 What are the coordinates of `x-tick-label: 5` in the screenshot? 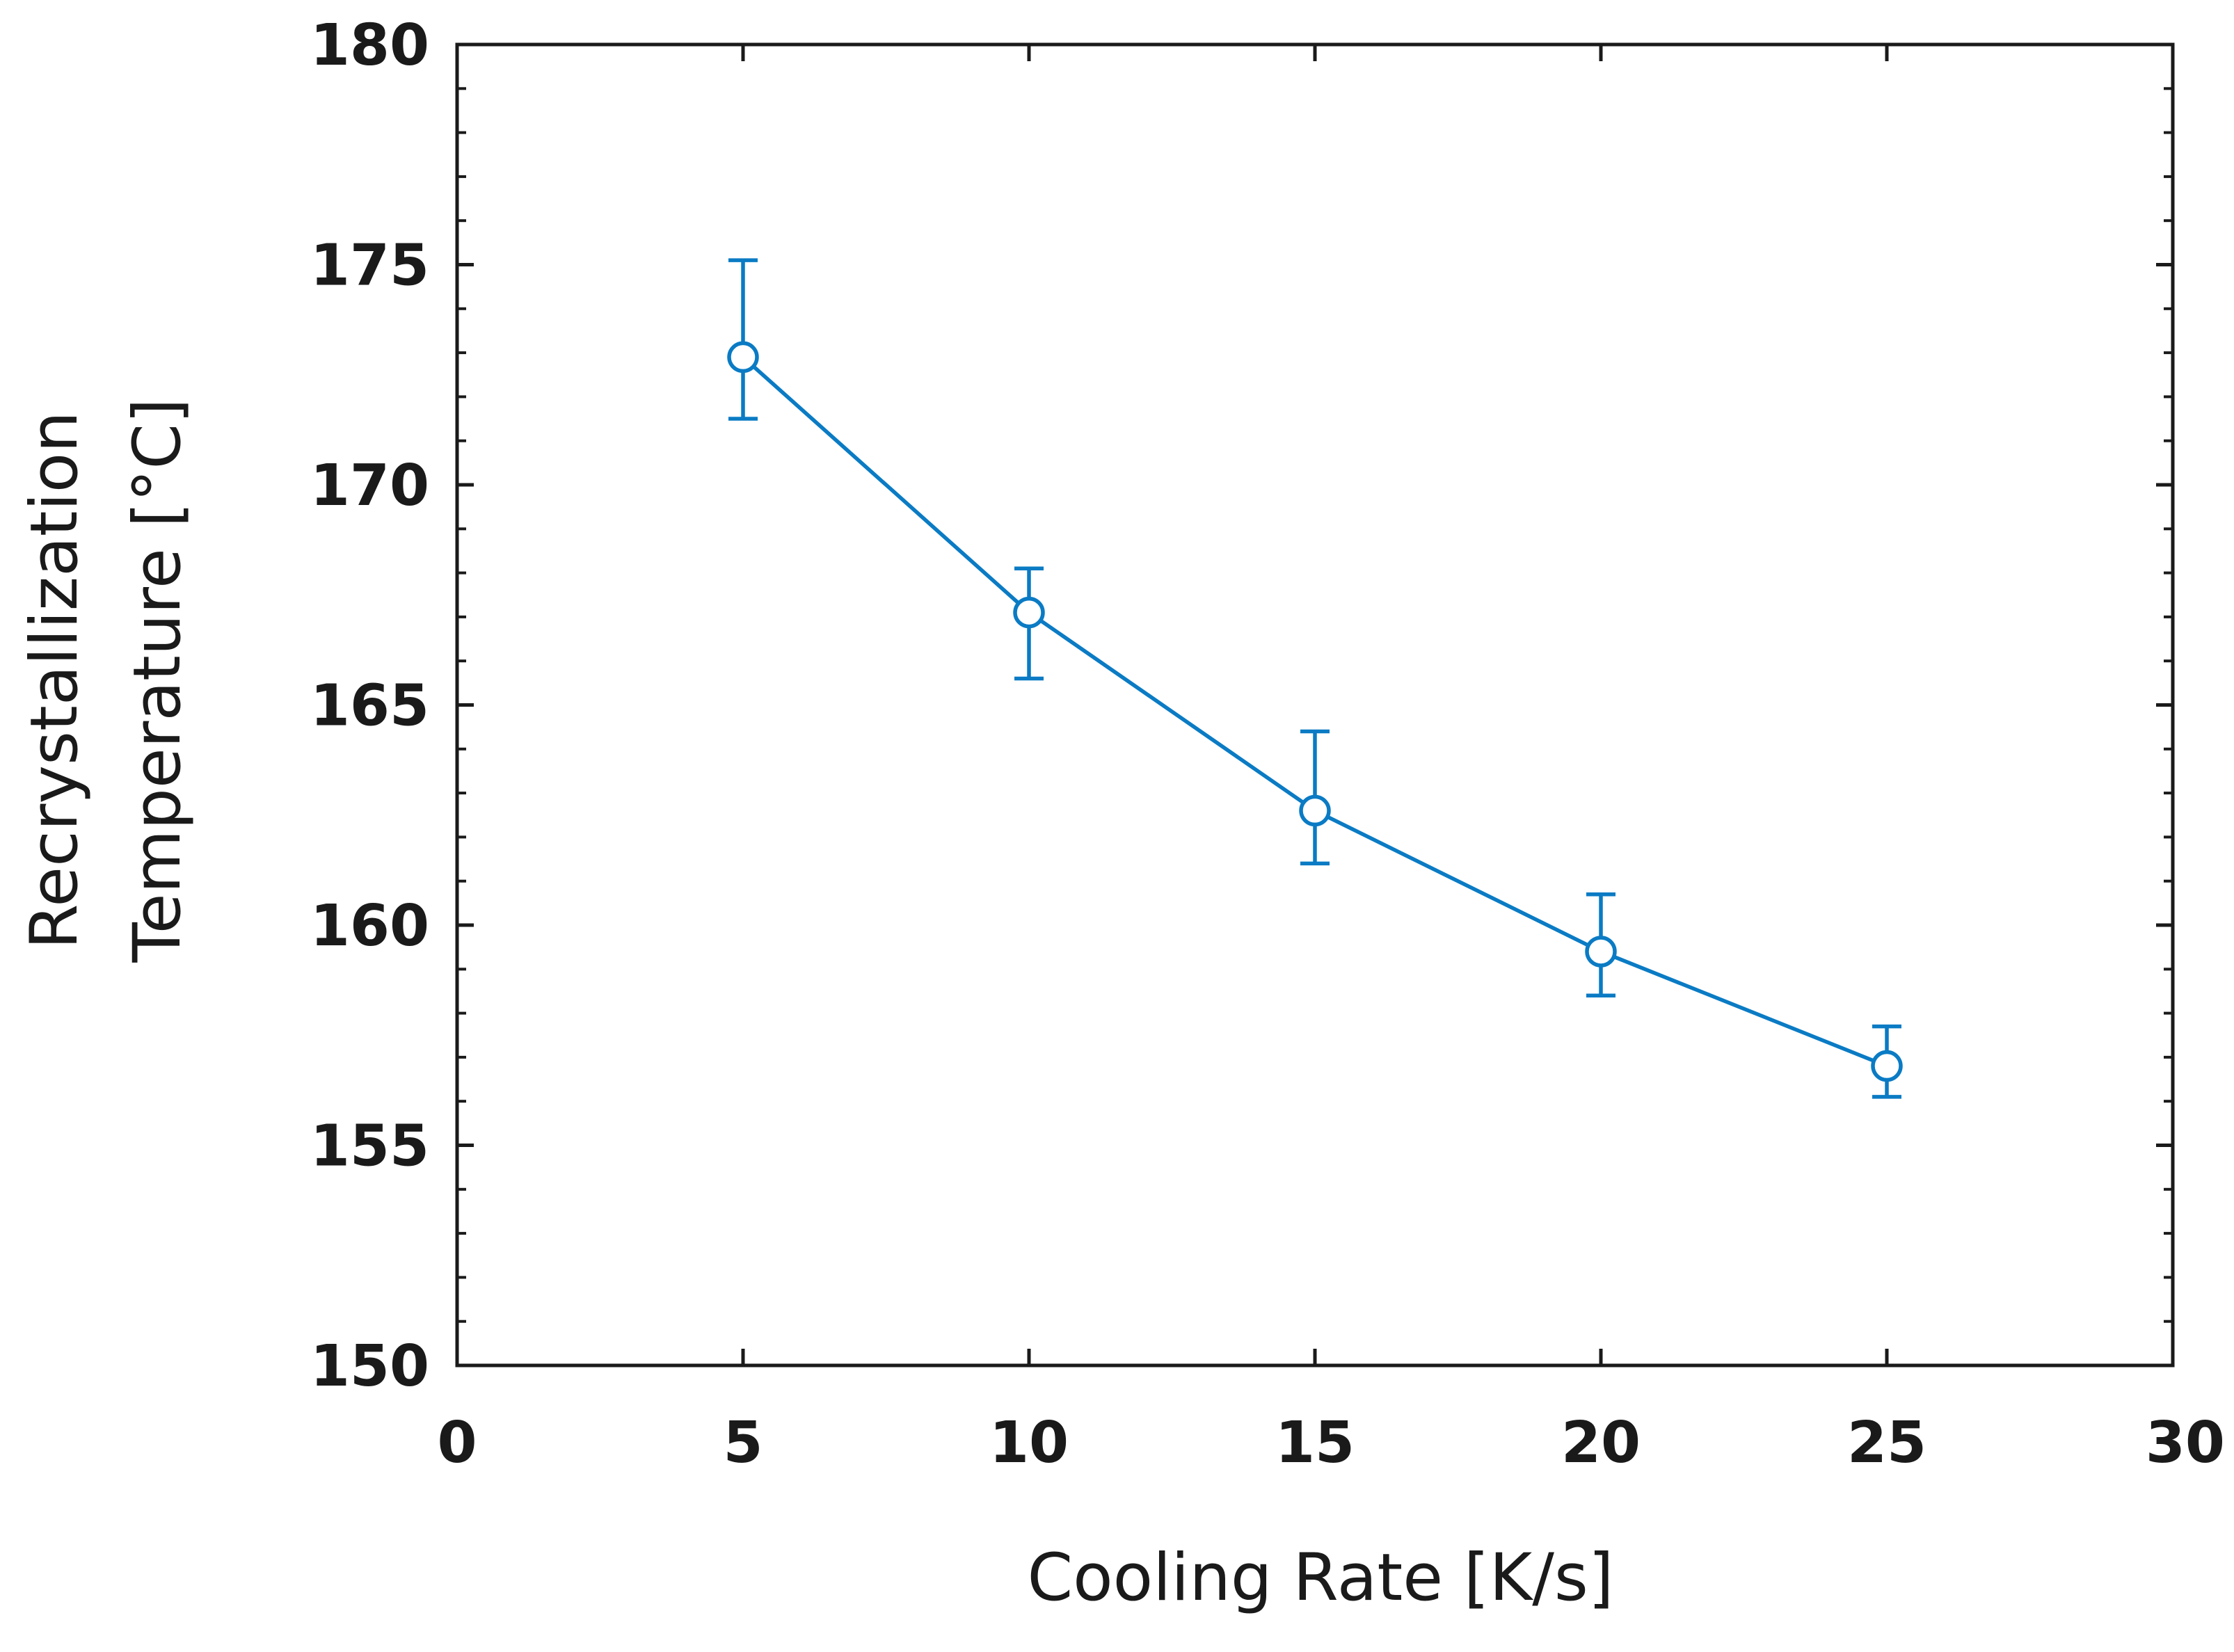 It's located at (743, 1443).